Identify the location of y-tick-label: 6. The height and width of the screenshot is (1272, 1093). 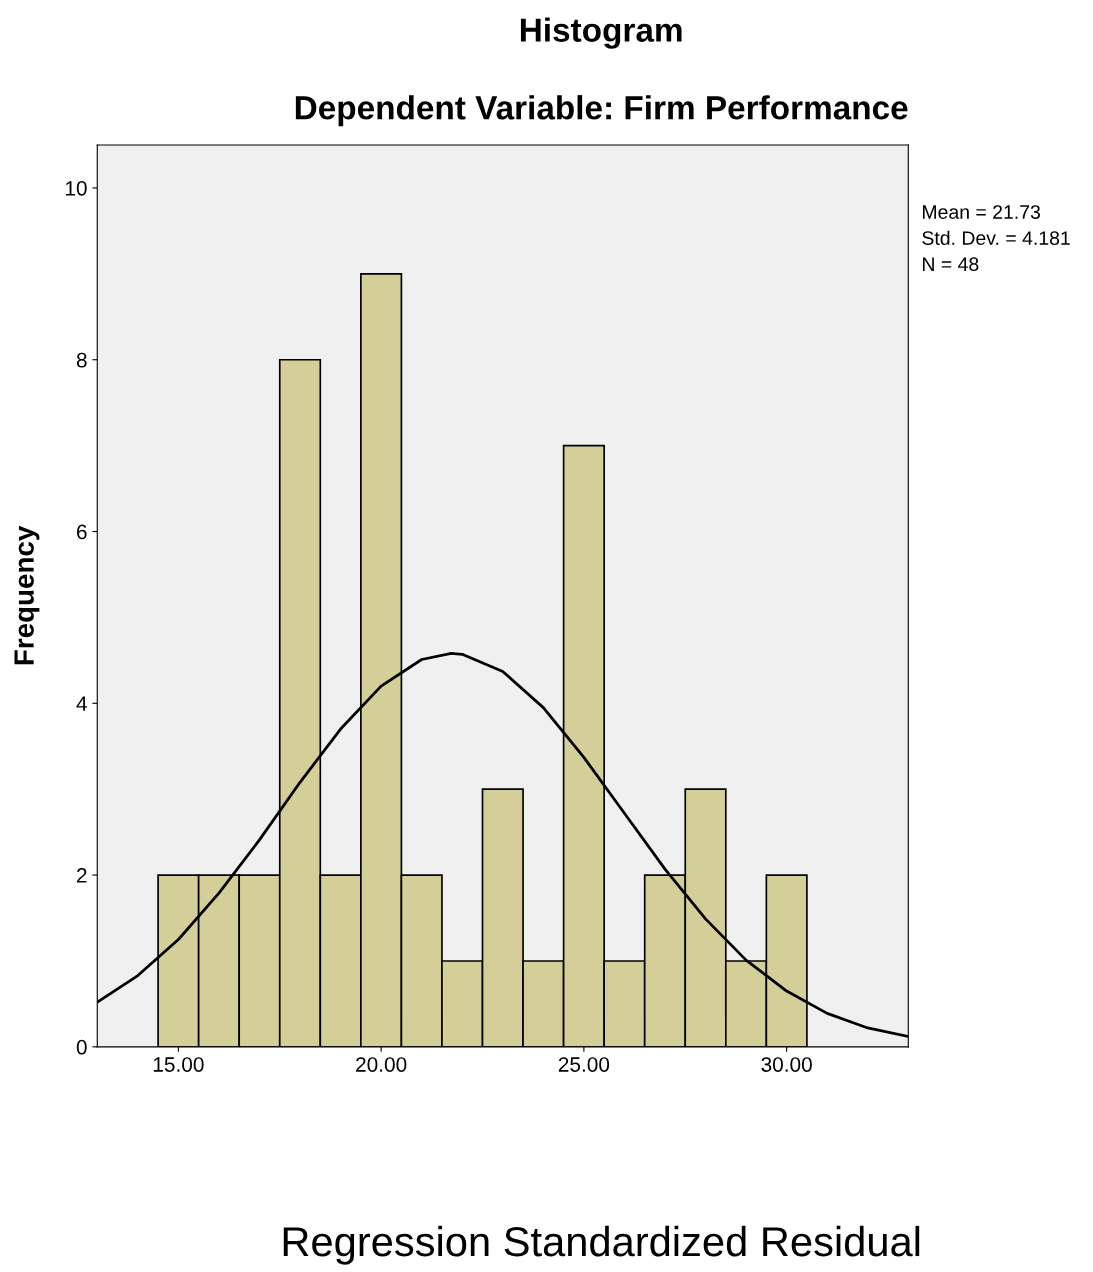
(82, 532).